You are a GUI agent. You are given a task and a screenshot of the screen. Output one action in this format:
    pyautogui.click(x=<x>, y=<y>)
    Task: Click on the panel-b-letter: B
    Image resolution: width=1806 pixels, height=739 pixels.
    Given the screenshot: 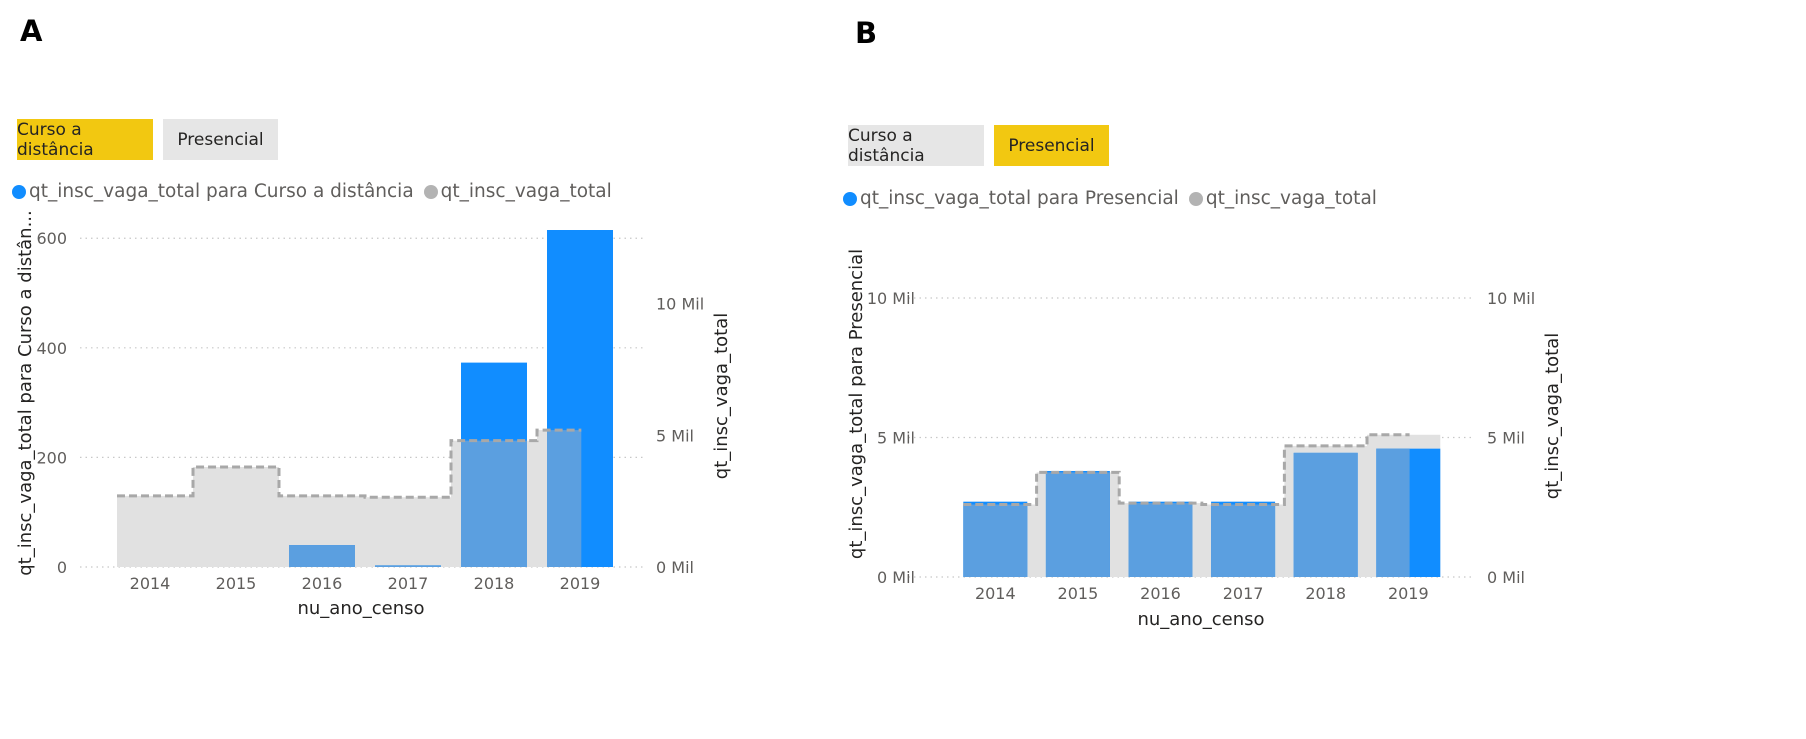 What is the action you would take?
    pyautogui.click(x=866, y=33)
    